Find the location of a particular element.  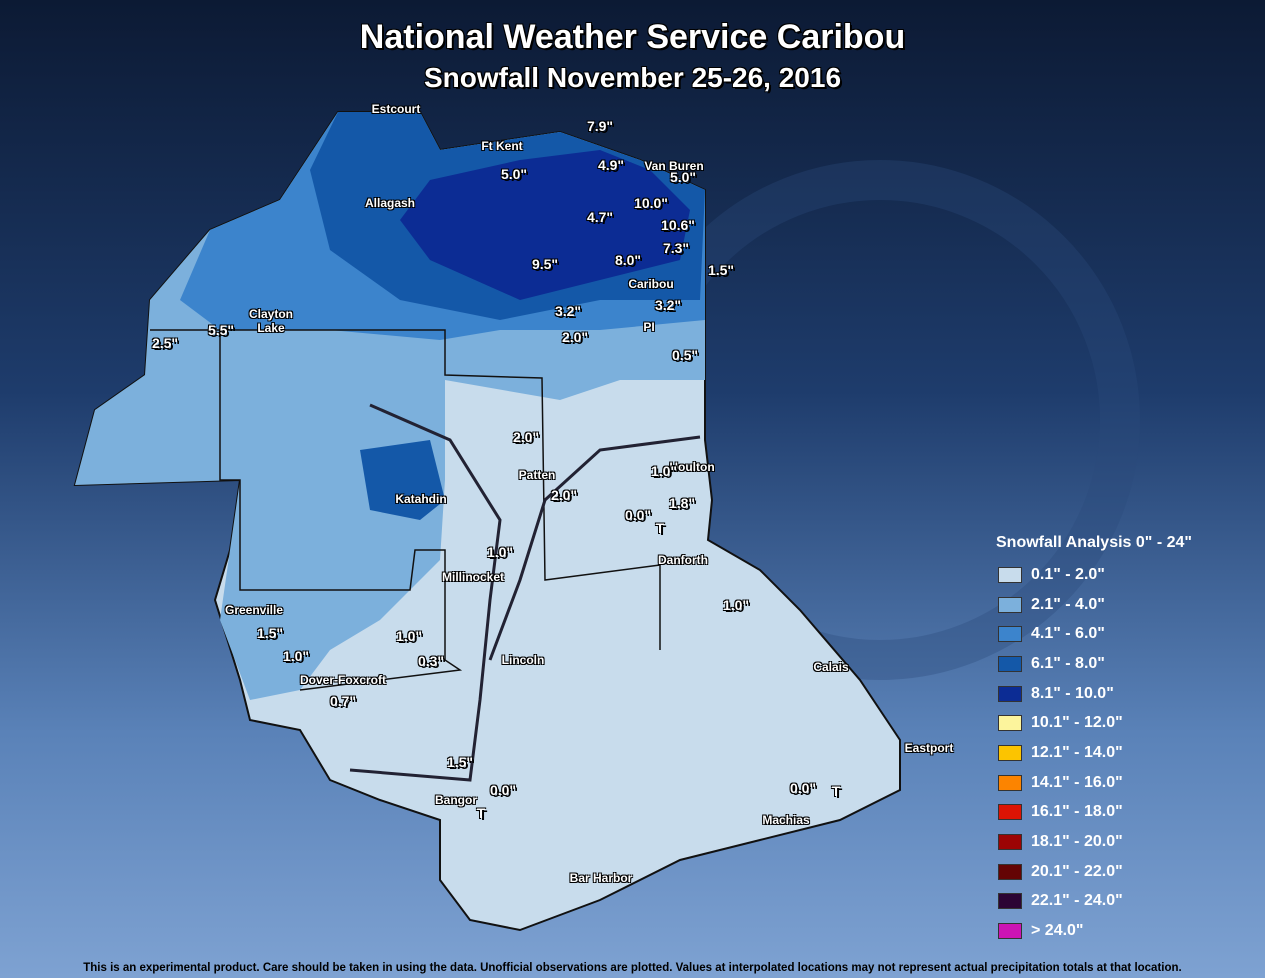

place-label: Calais is located at coordinates (831, 667).